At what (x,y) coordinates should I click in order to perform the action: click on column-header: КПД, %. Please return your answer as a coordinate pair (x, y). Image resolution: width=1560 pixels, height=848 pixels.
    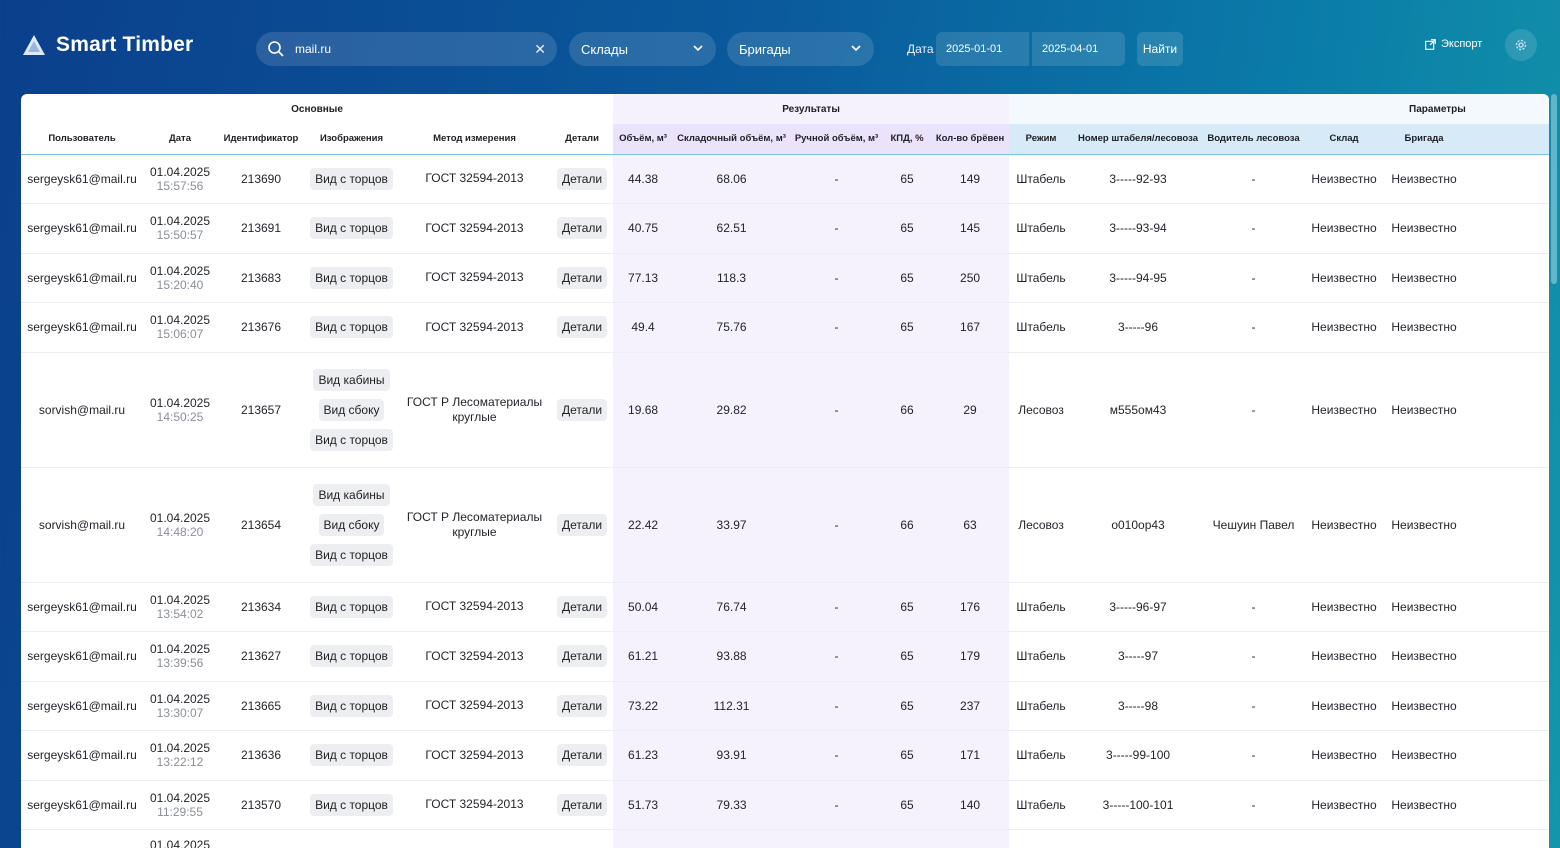
    Looking at the image, I should click on (907, 139).